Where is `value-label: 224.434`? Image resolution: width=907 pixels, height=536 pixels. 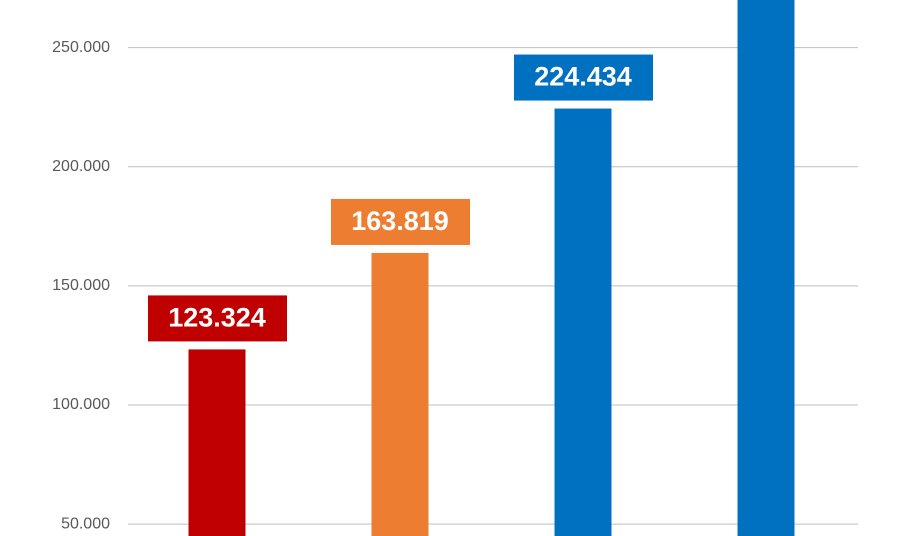 value-label: 224.434 is located at coordinates (583, 77).